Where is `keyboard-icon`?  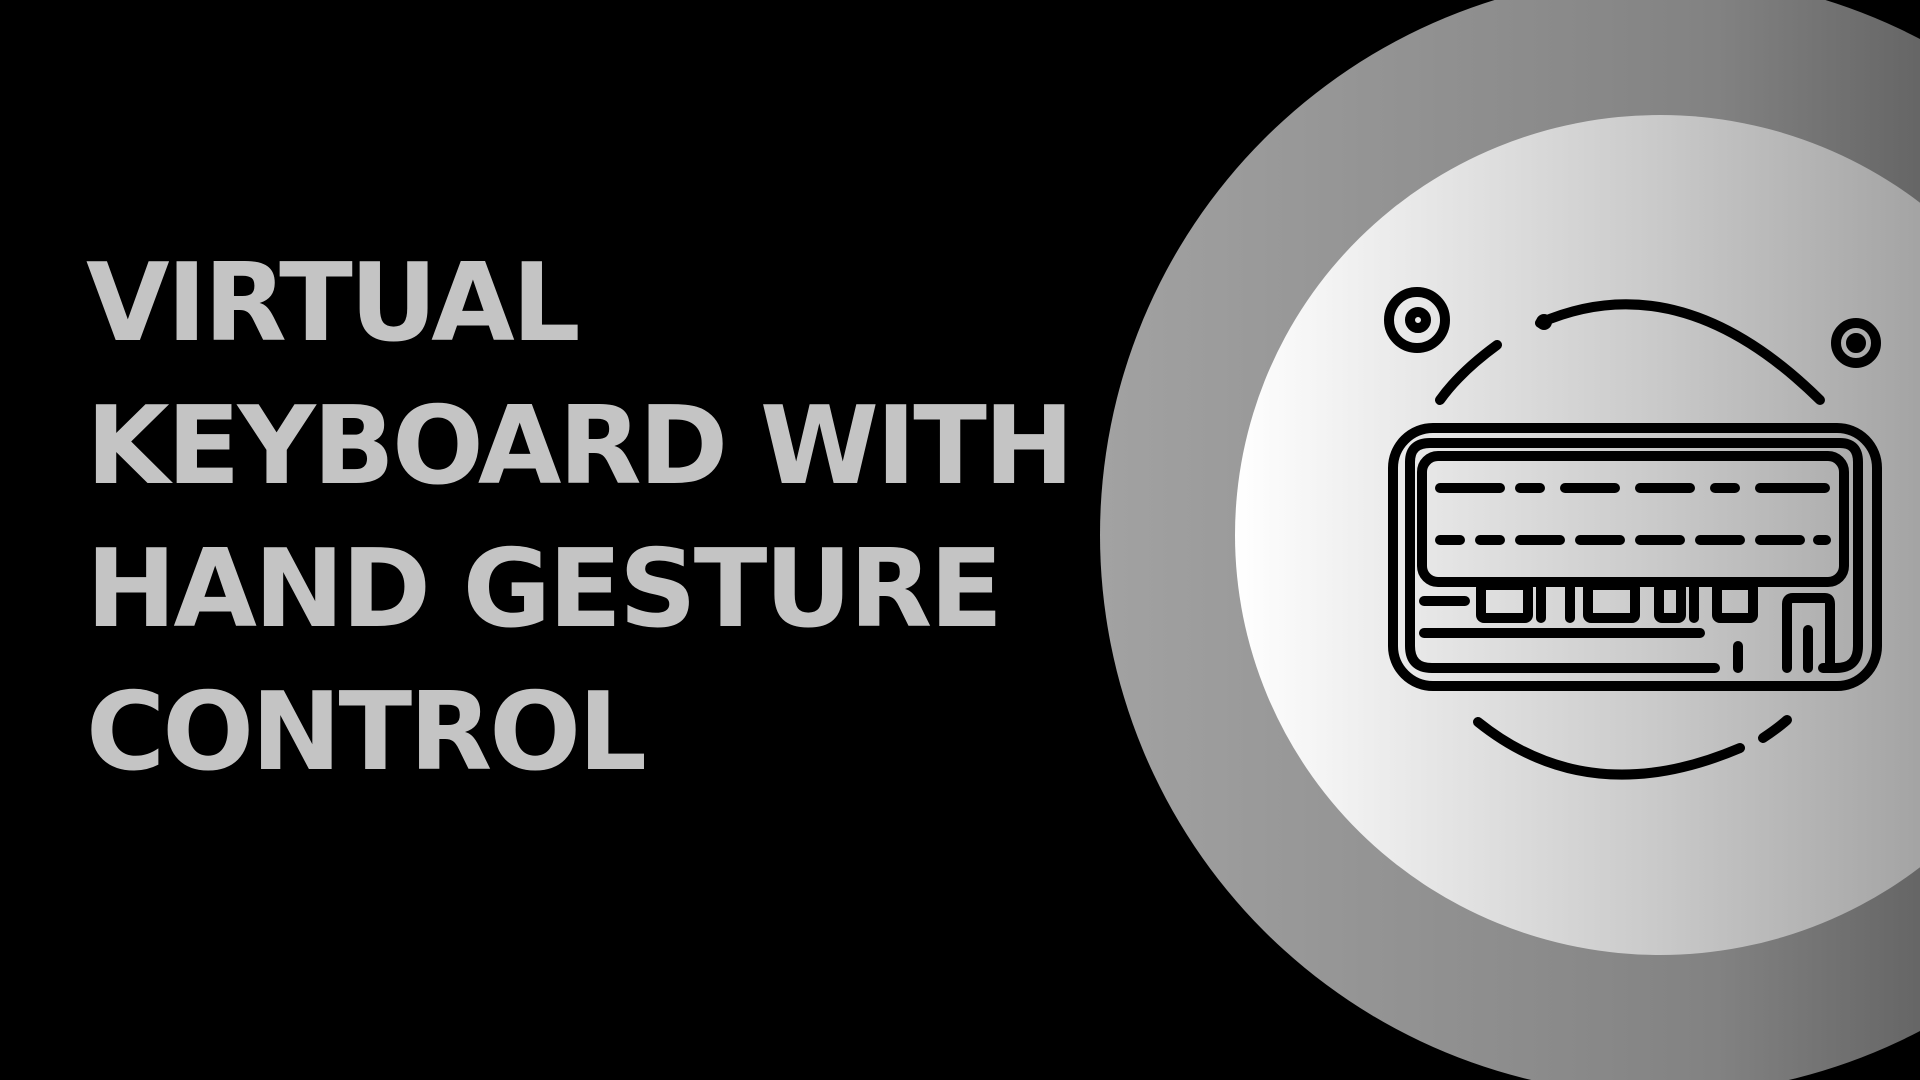 keyboard-icon is located at coordinates (1633, 533).